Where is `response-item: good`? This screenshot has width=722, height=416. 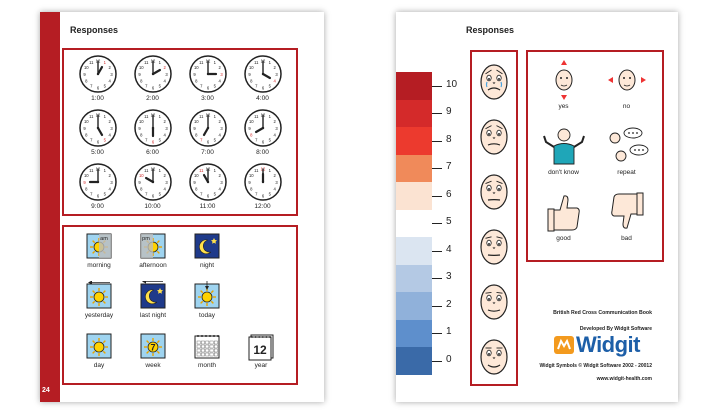 response-item: good is located at coordinates (563, 223).